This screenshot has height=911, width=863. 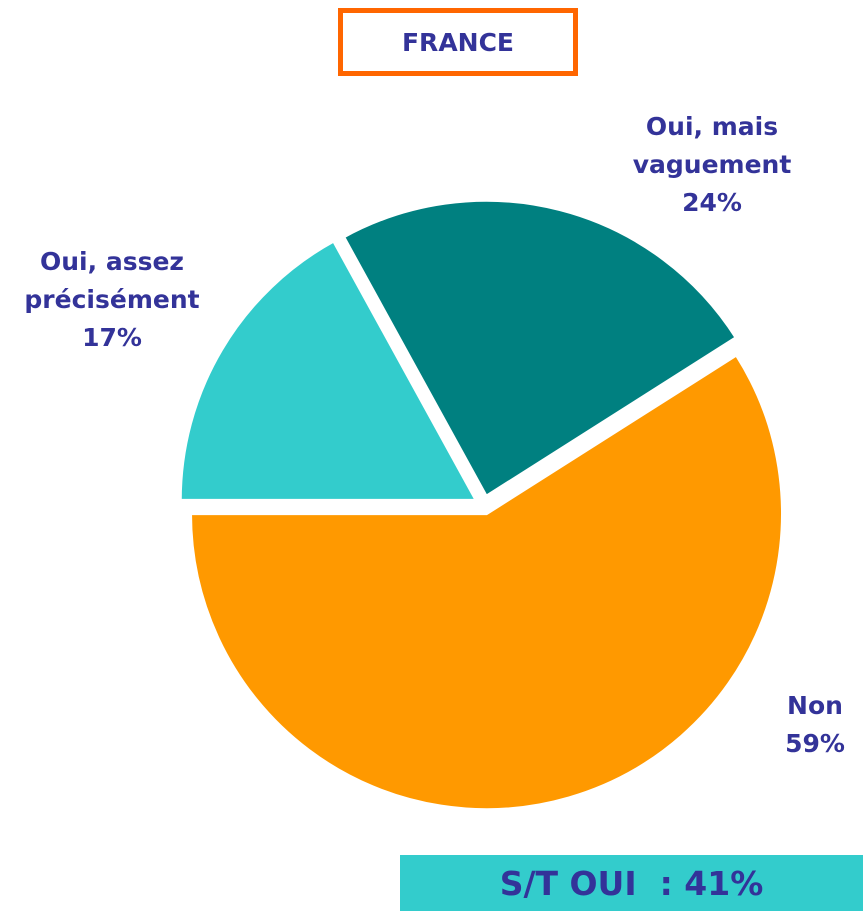 What do you see at coordinates (112, 280) in the screenshot?
I see `slice-name: Oui, assez précisément` at bounding box center [112, 280].